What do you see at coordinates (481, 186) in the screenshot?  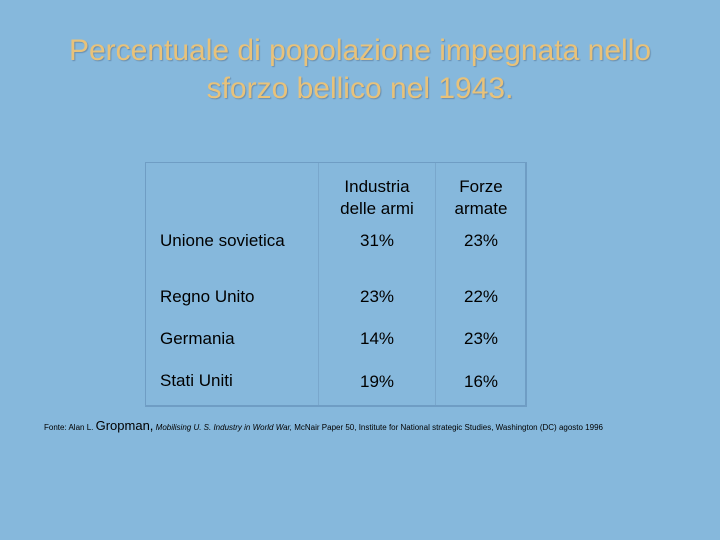 I see `column-header-line: Forze` at bounding box center [481, 186].